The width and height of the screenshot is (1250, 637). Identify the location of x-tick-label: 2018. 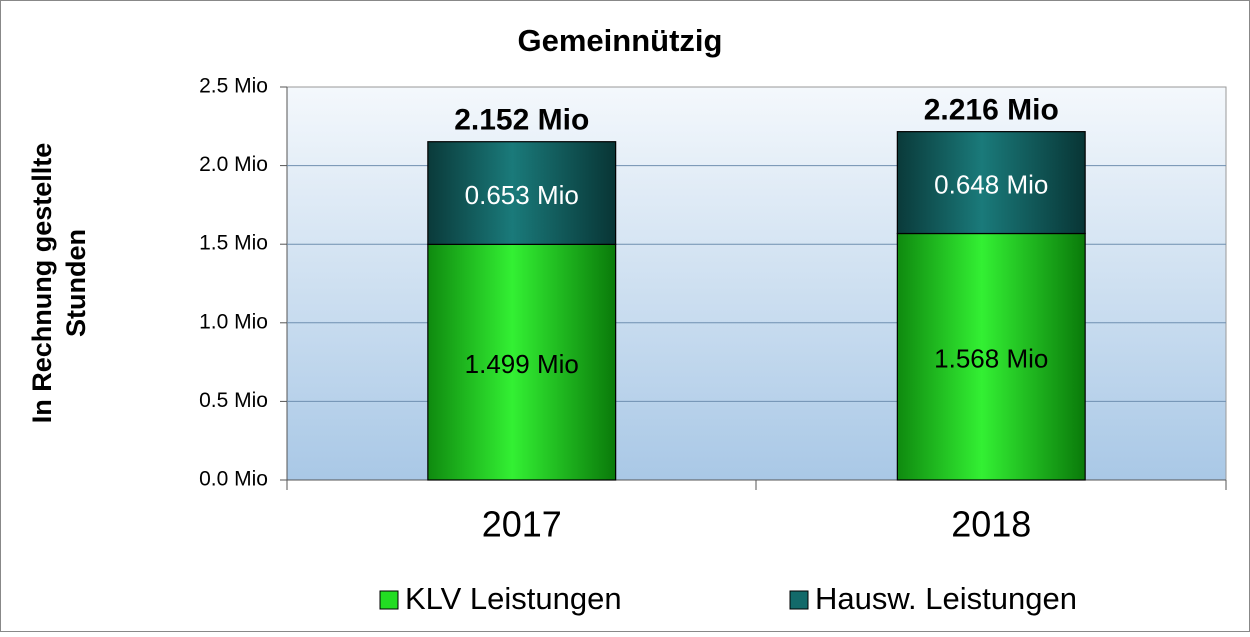
(991, 524).